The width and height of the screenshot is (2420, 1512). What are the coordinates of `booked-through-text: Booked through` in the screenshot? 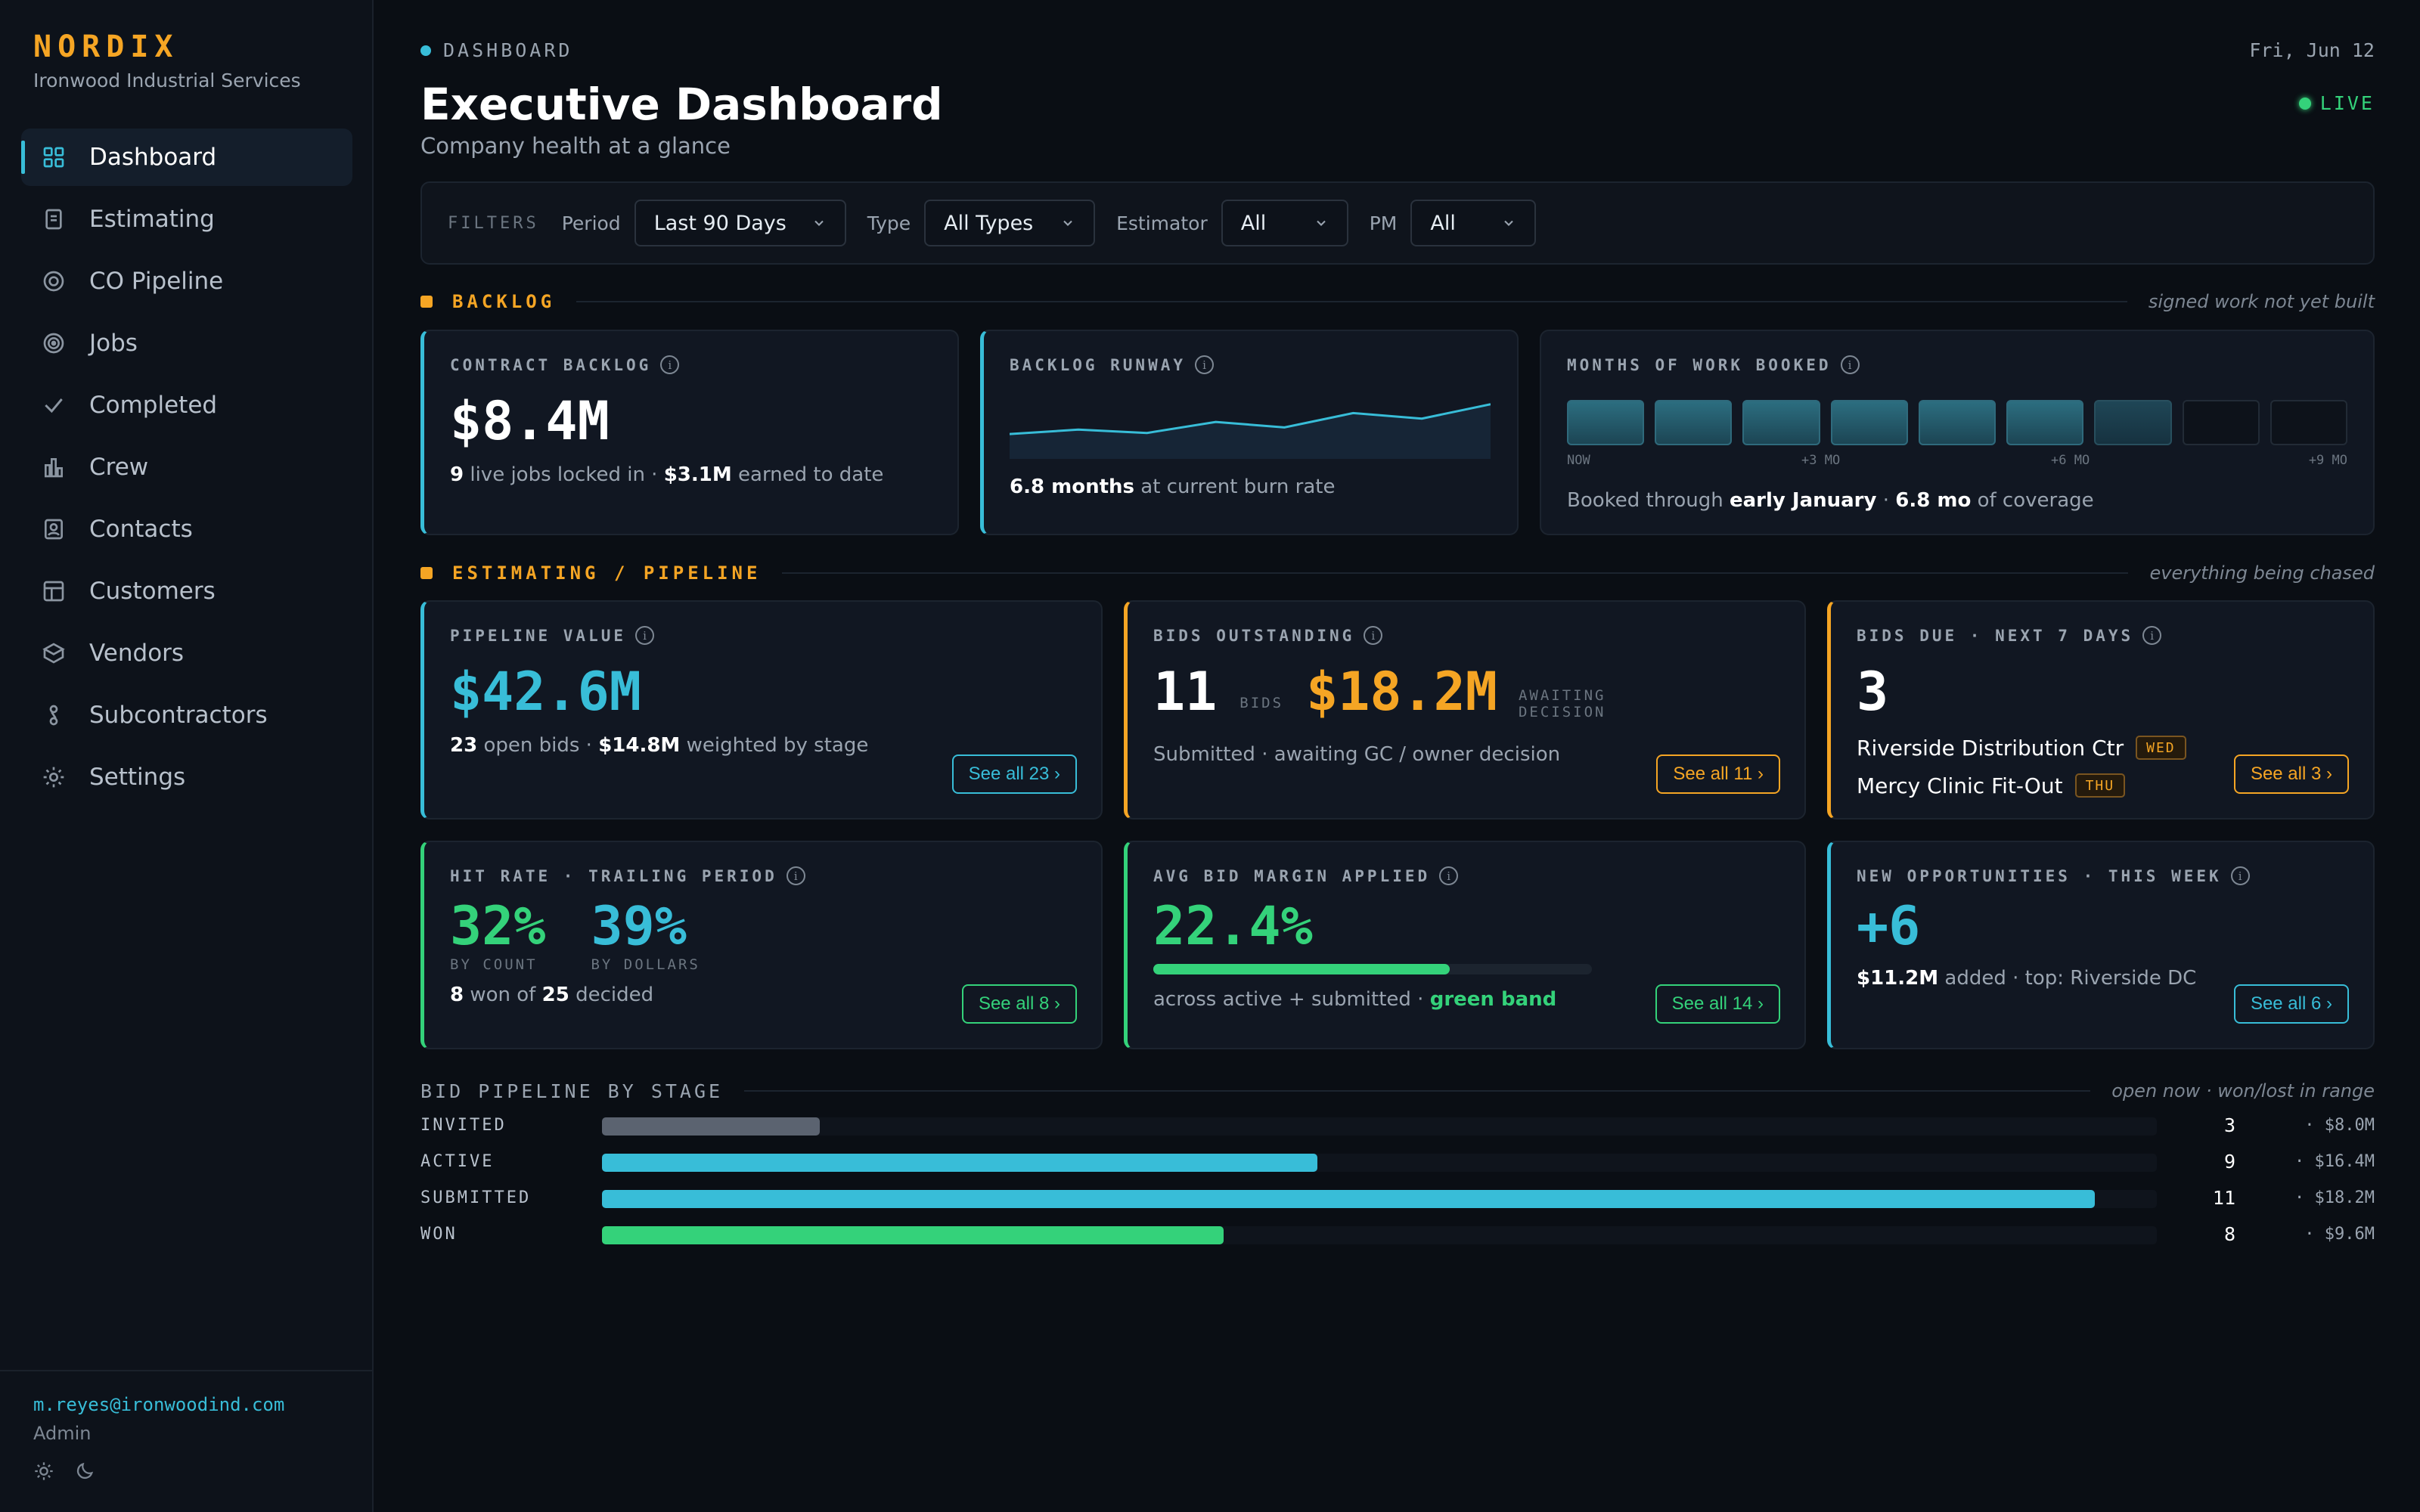 It's located at (1645, 500).